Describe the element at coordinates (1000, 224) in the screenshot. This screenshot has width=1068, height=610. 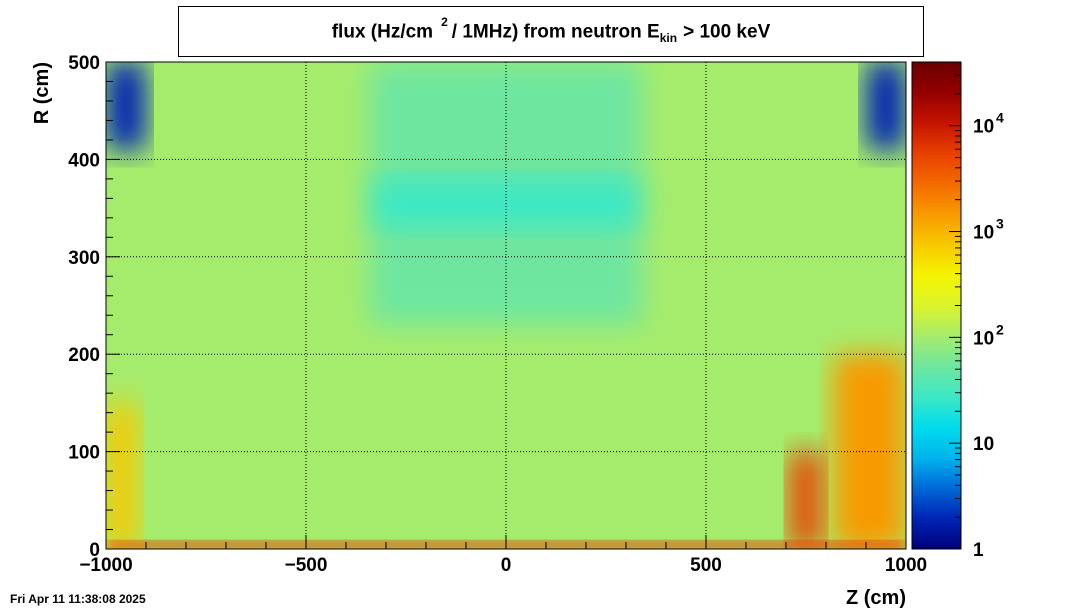
I see `colorbar-label-exponent: 3` at that location.